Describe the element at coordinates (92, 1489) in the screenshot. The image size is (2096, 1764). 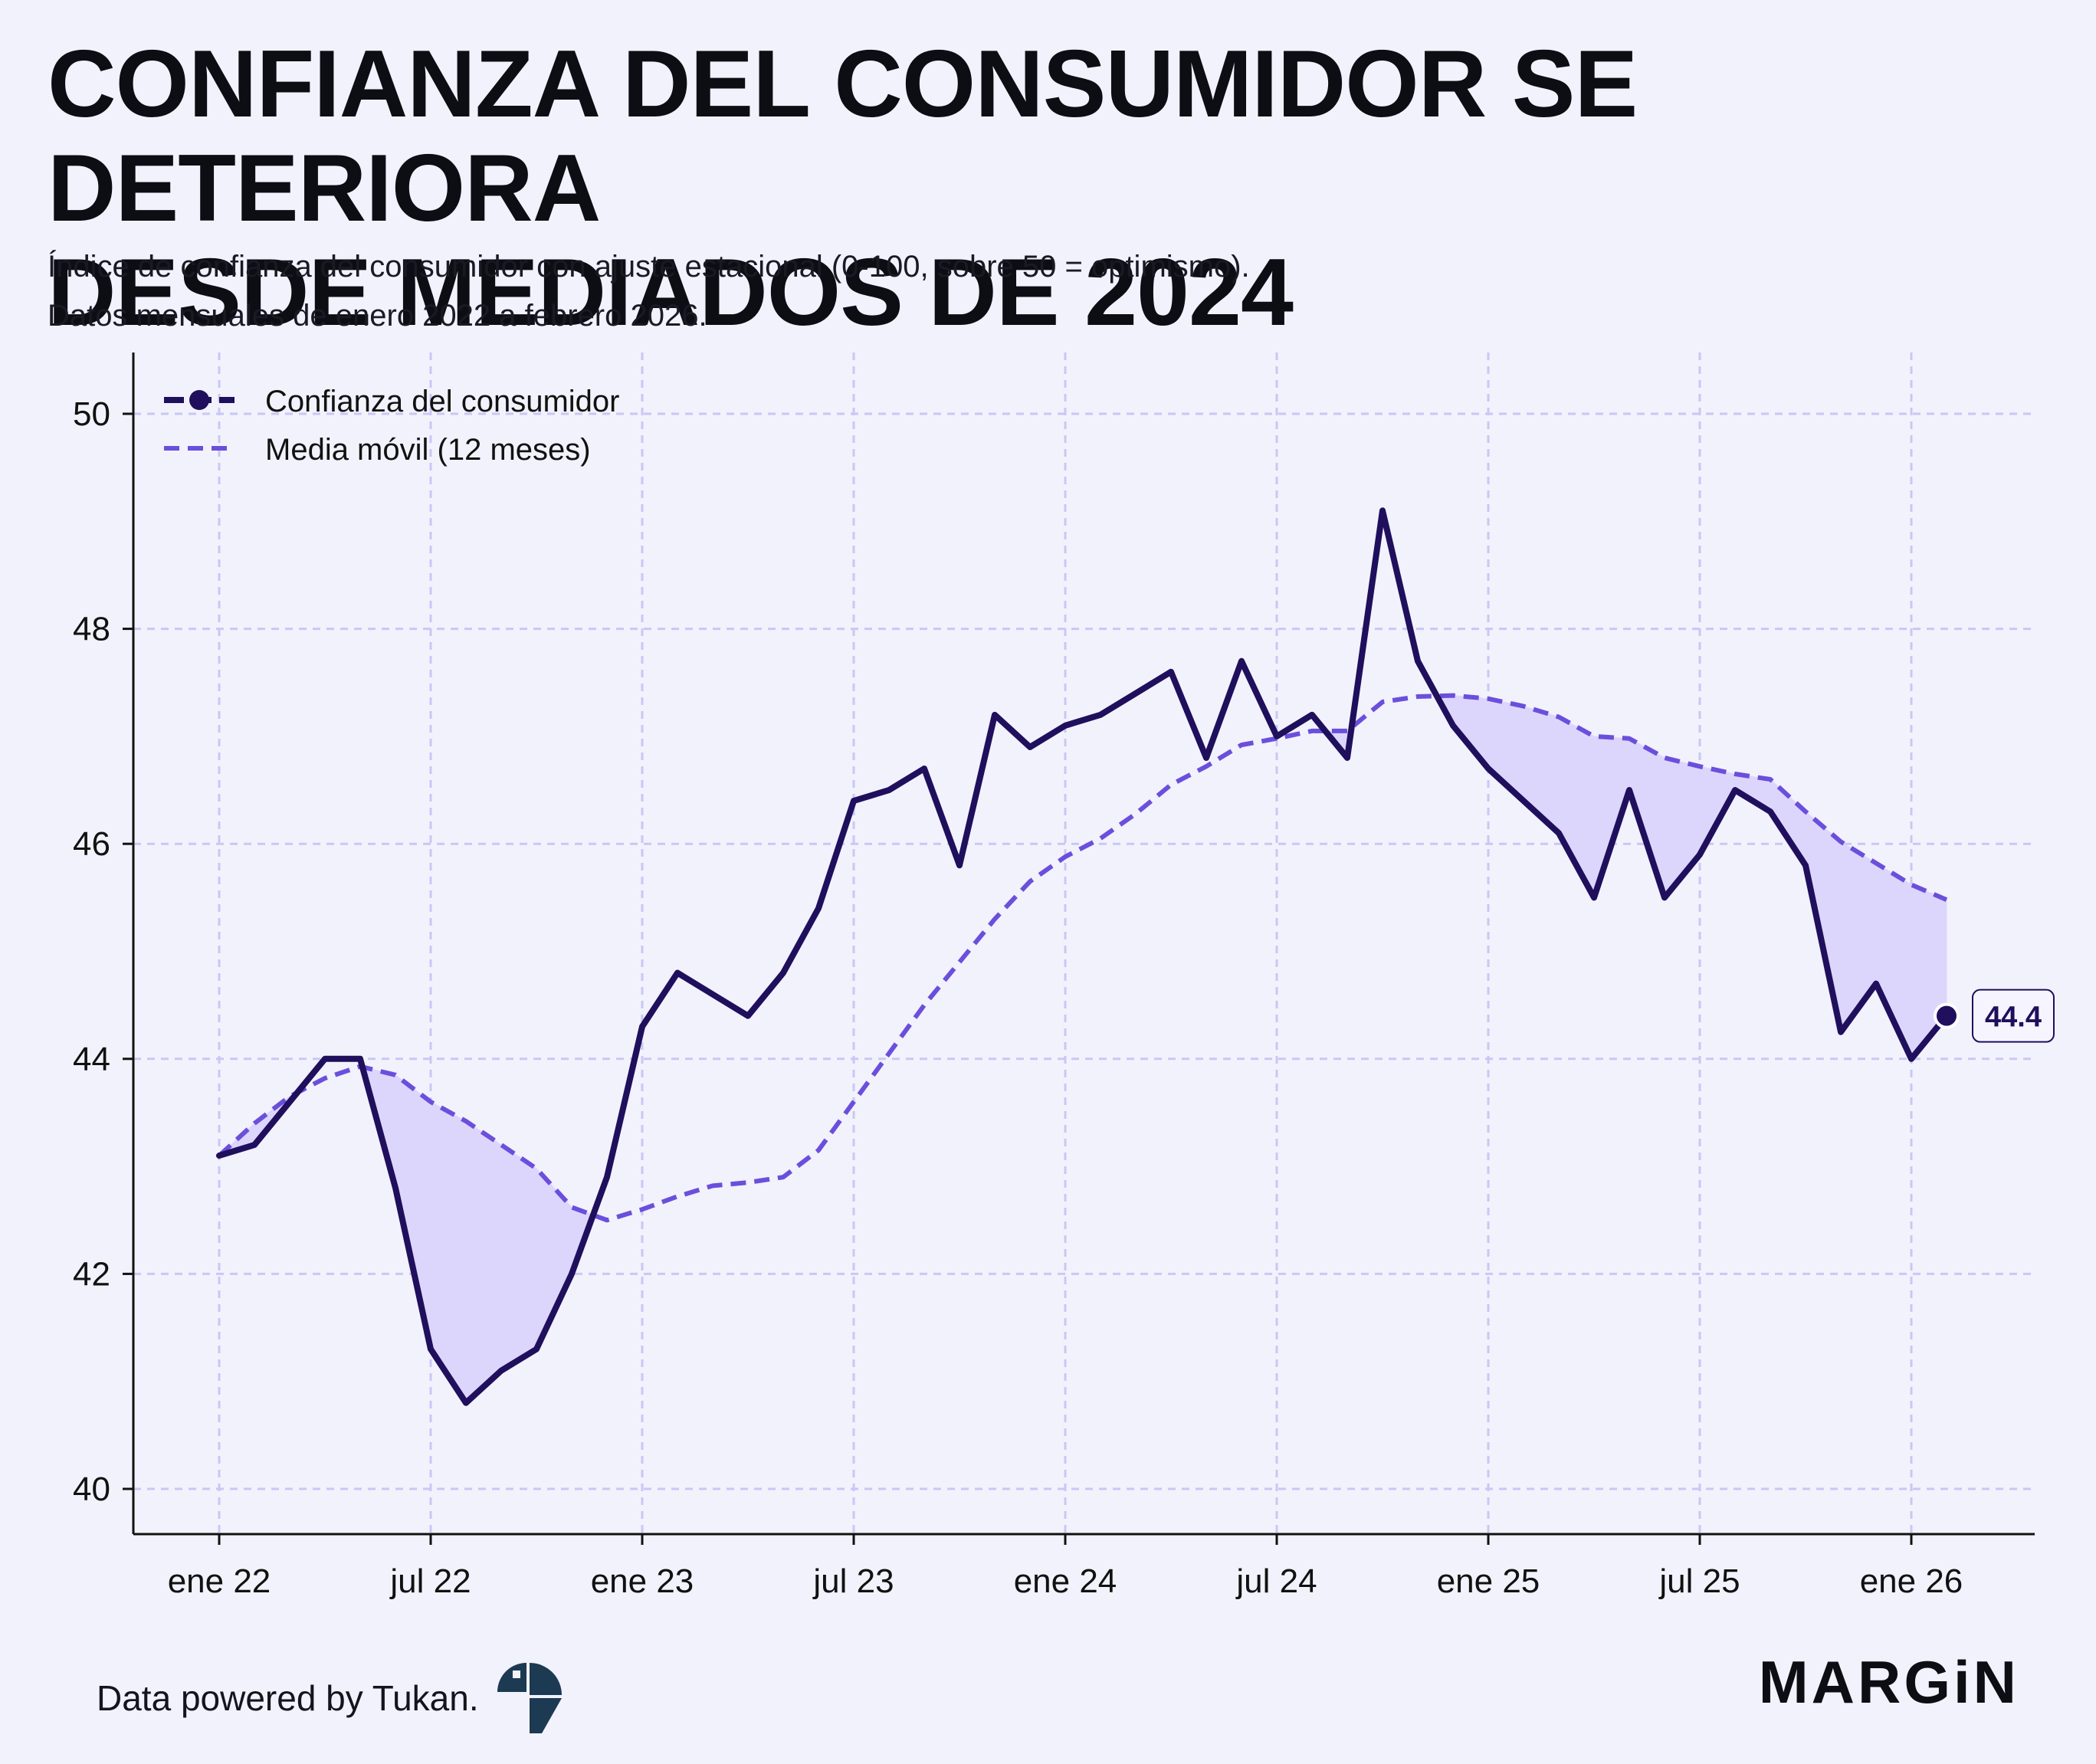
I see `y-tick-label: 40` at that location.